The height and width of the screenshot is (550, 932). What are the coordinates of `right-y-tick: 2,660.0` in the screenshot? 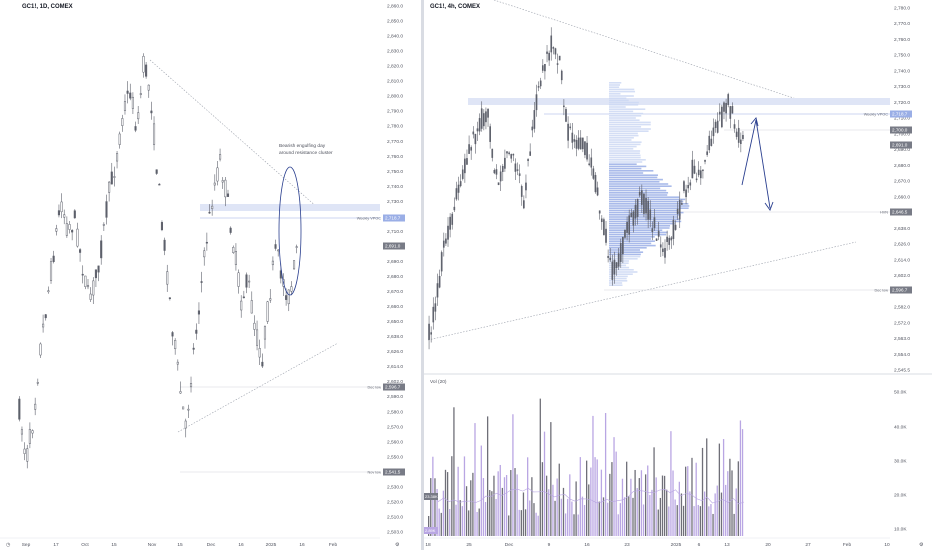 It's located at (902, 197).